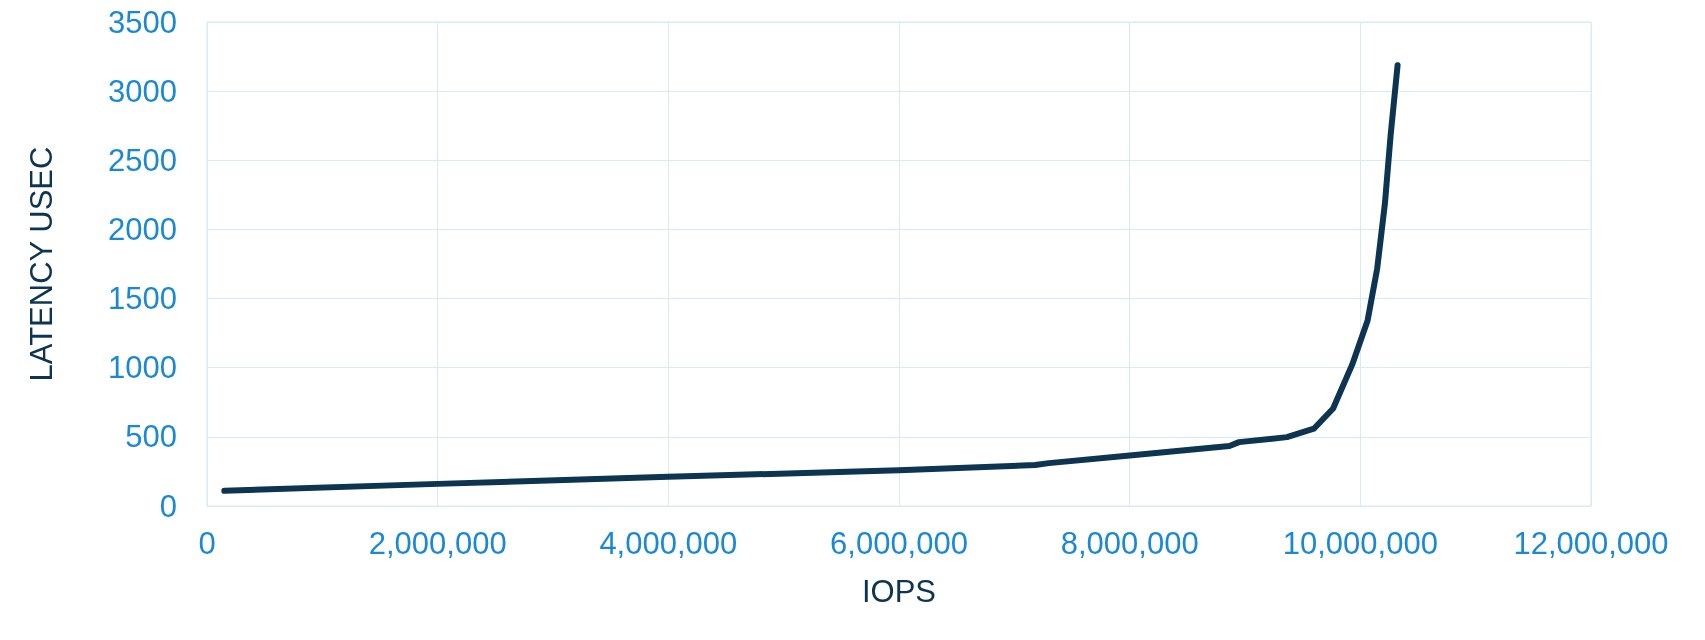 The image size is (1705, 640). What do you see at coordinates (142, 160) in the screenshot?
I see `y-tick-label: 2500` at bounding box center [142, 160].